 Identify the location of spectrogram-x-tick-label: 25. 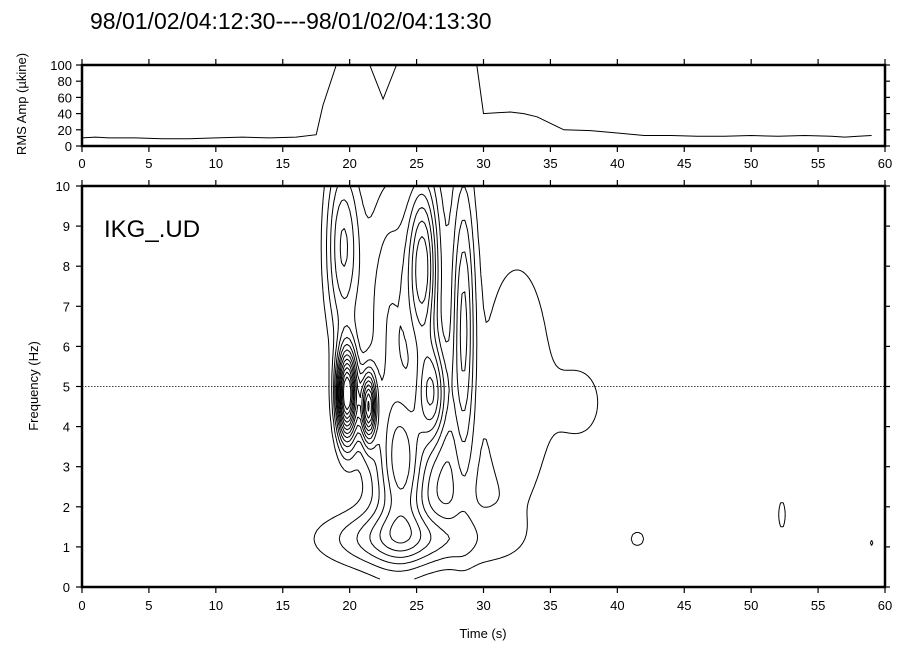
(416, 605).